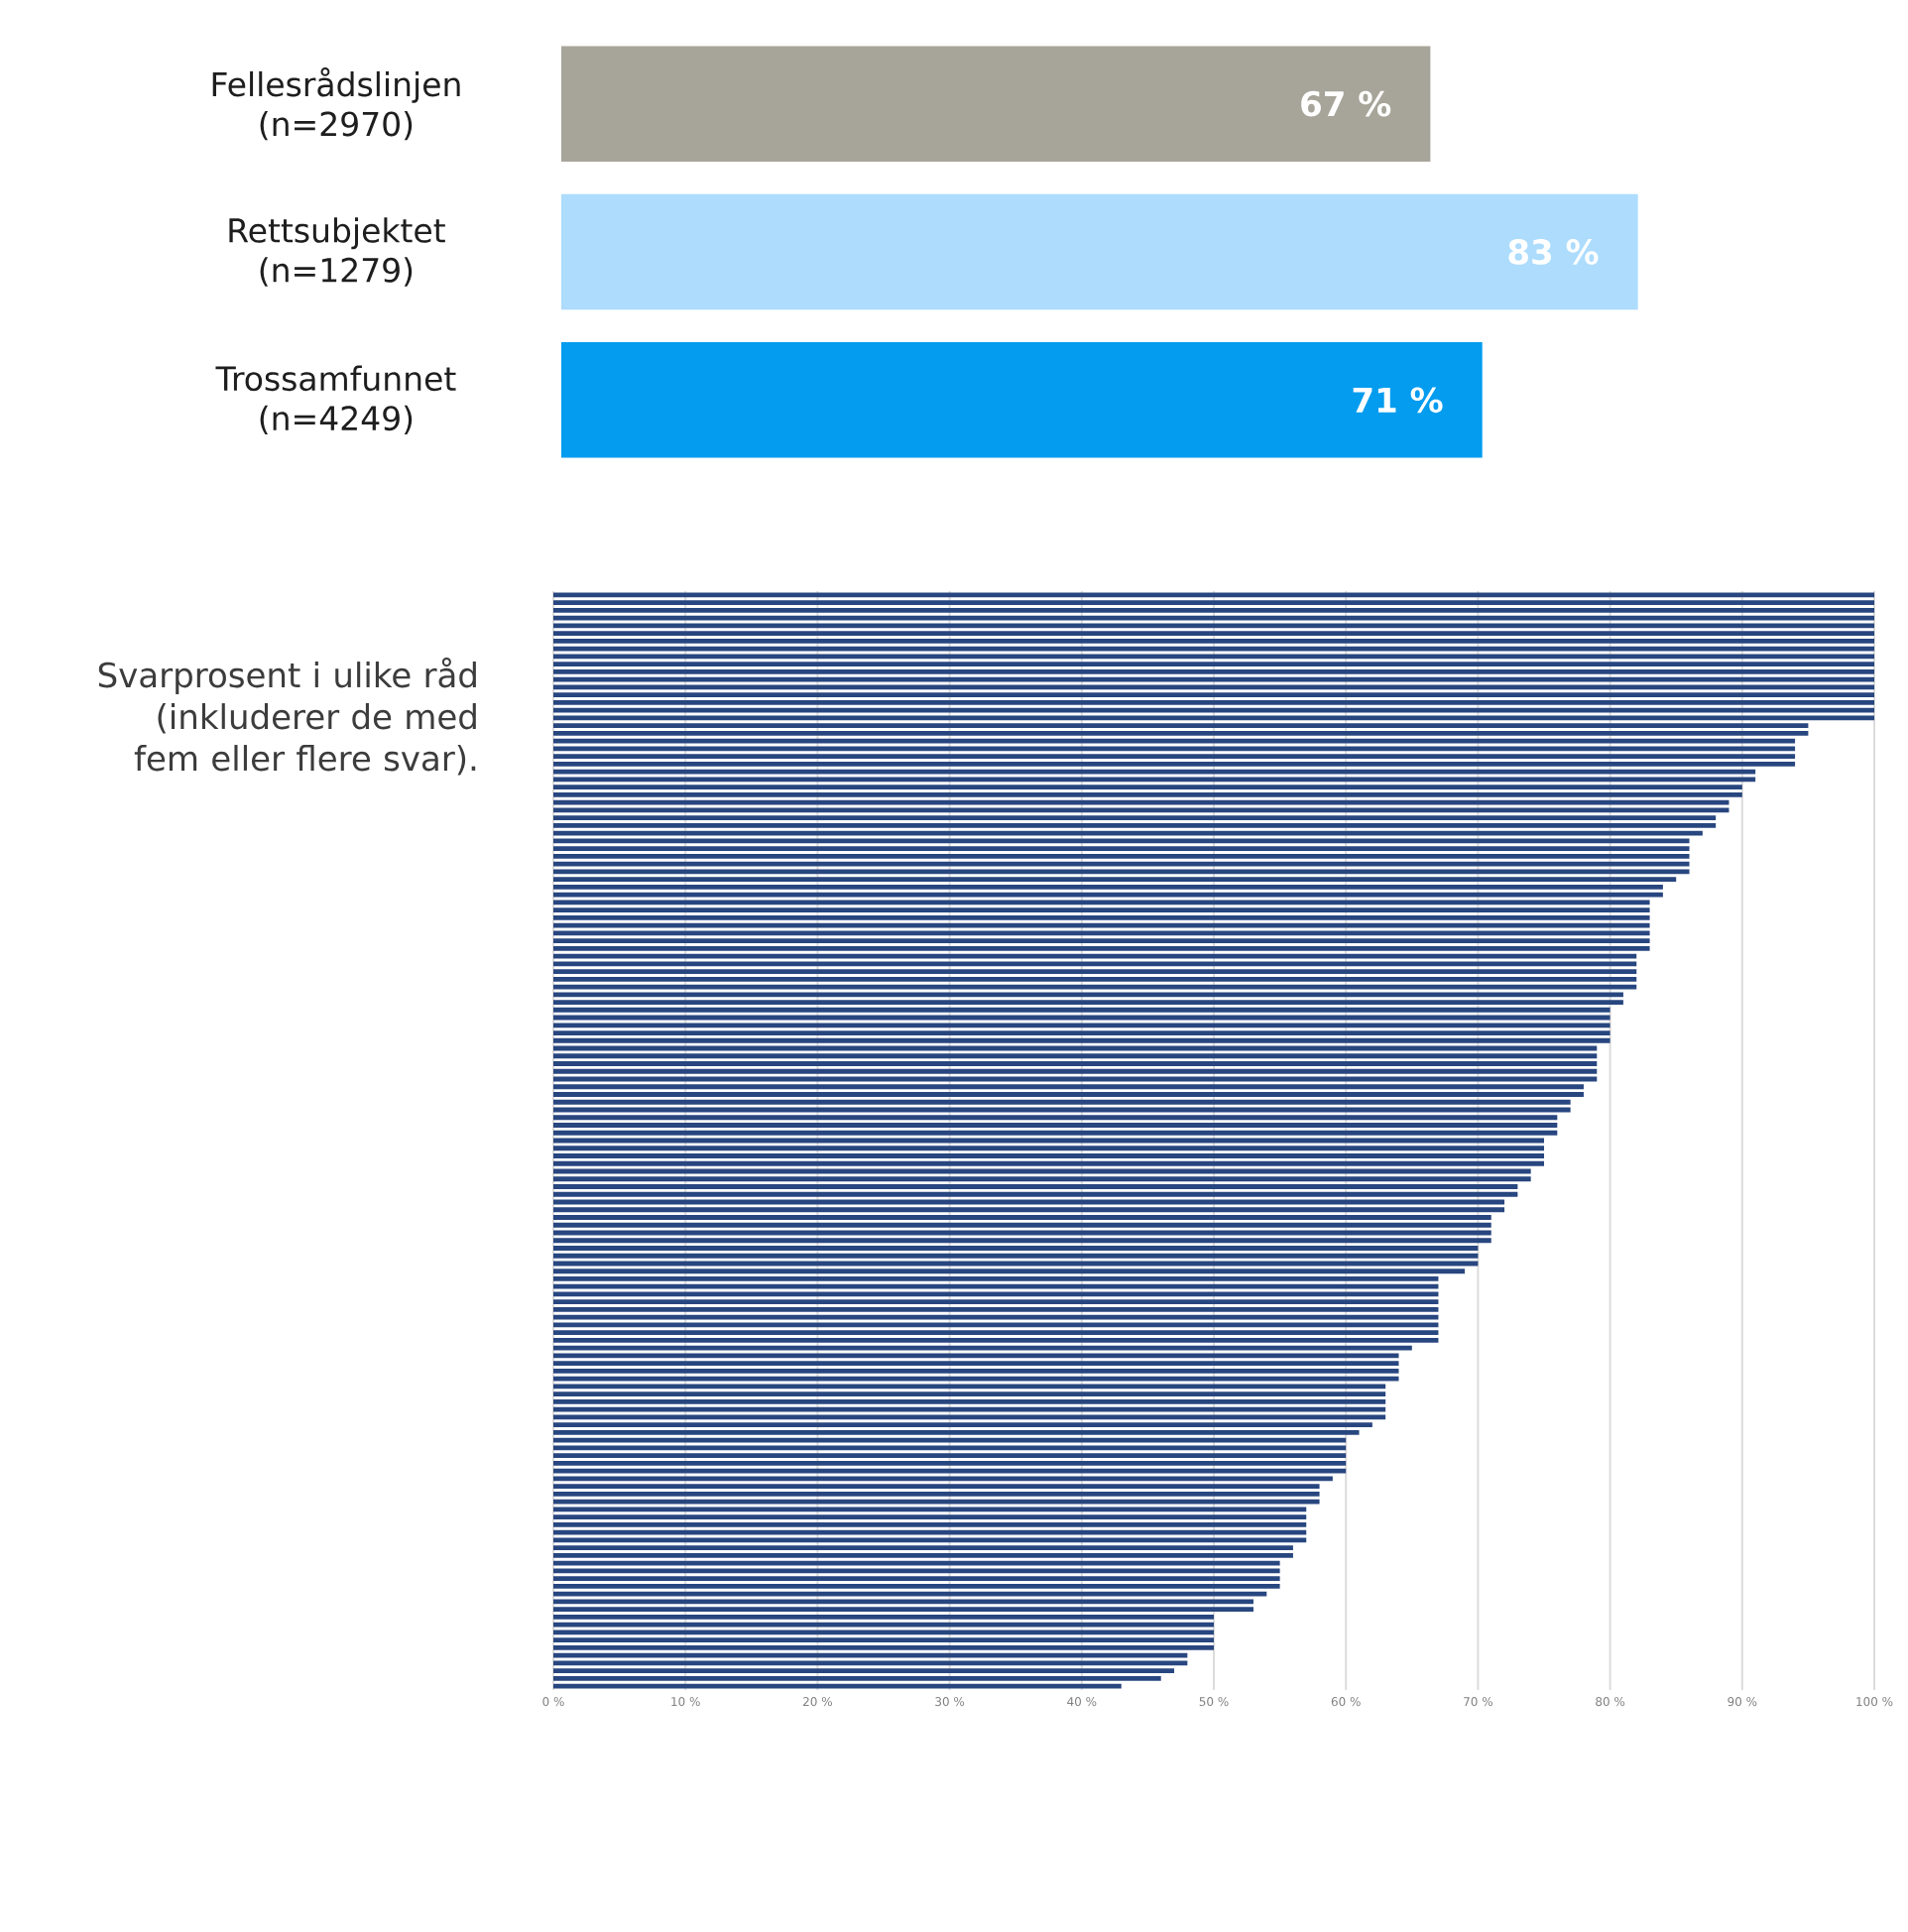 The width and height of the screenshot is (1908, 1932). What do you see at coordinates (336, 103) in the screenshot?
I see `y-tick-label: Fellesrådslinjen (n=2970)` at bounding box center [336, 103].